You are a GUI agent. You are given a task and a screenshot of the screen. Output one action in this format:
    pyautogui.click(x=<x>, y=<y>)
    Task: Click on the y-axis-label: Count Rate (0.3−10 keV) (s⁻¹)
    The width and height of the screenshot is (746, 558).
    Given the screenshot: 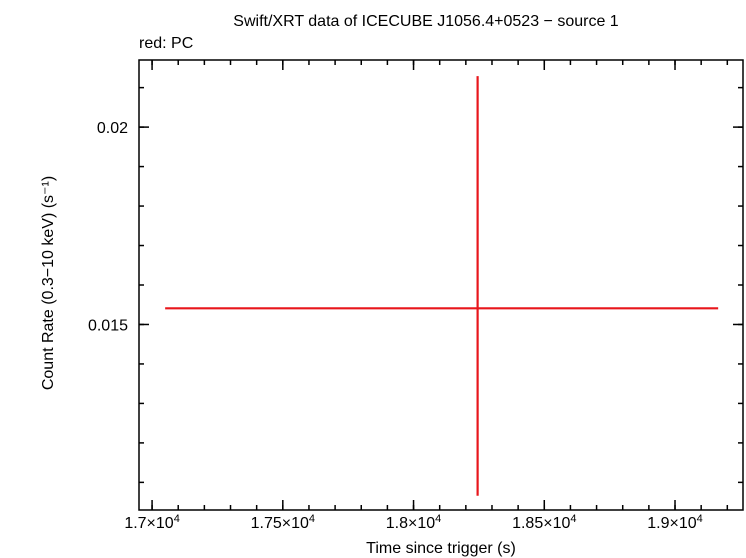 What is the action you would take?
    pyautogui.click(x=48, y=283)
    